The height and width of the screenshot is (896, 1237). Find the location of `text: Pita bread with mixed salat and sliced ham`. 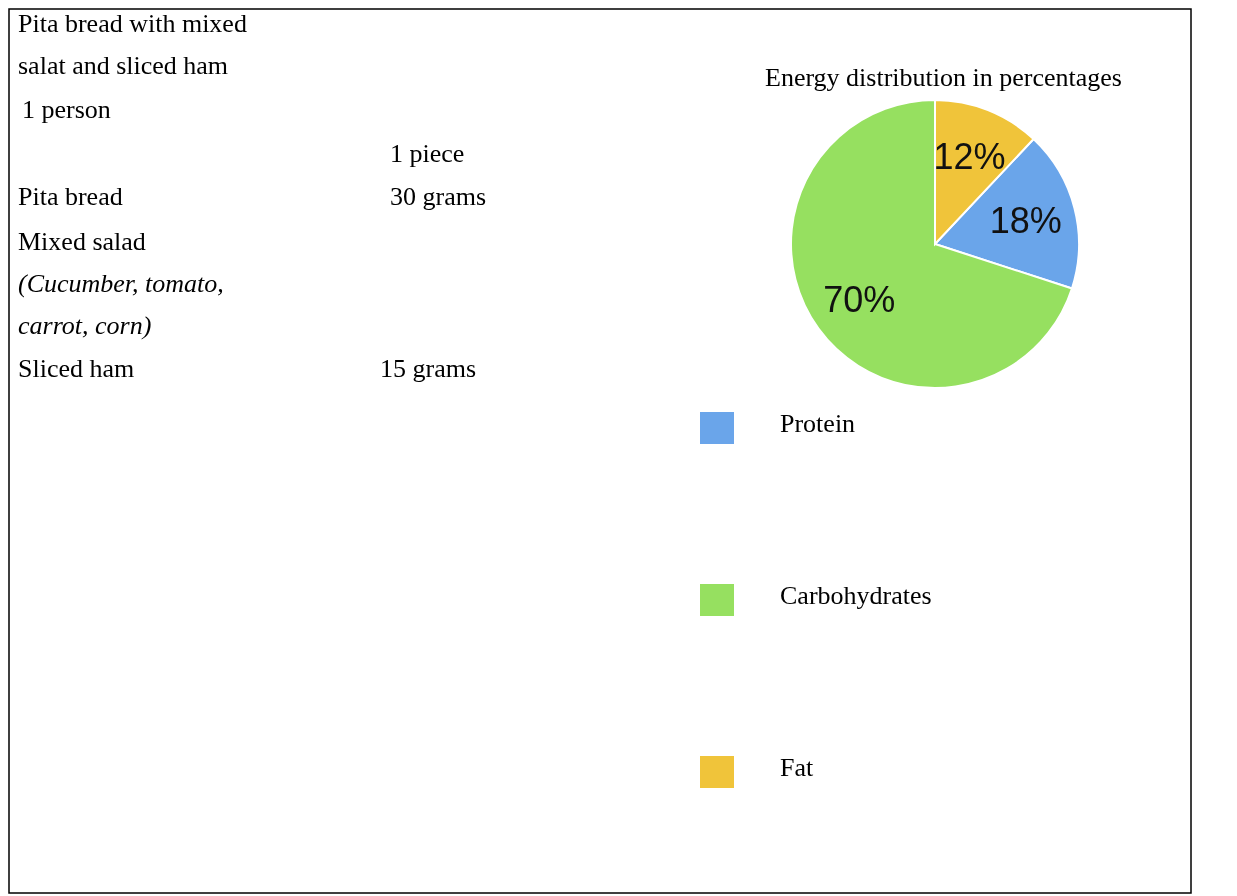

text: Pita bread with mixed salat and sliced ham is located at coordinates (132, 44).